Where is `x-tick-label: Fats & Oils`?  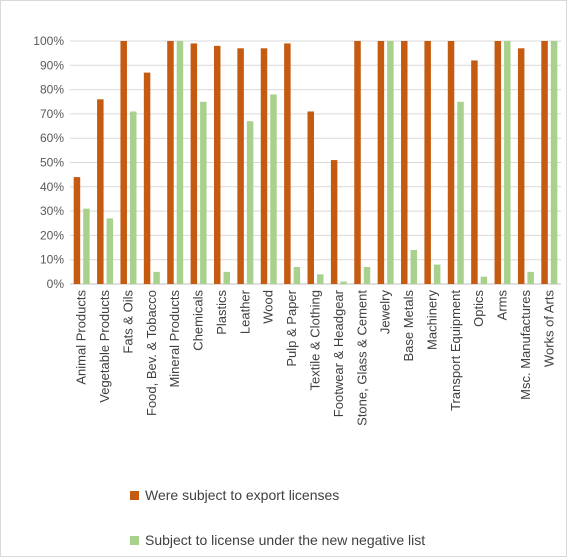 x-tick-label: Fats & Oils is located at coordinates (127, 322).